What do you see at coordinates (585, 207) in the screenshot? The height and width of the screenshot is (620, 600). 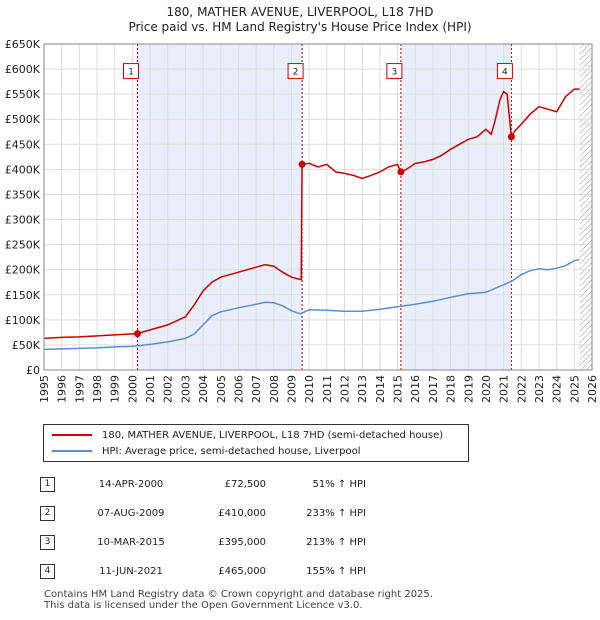 I see `future-hatch-region` at bounding box center [585, 207].